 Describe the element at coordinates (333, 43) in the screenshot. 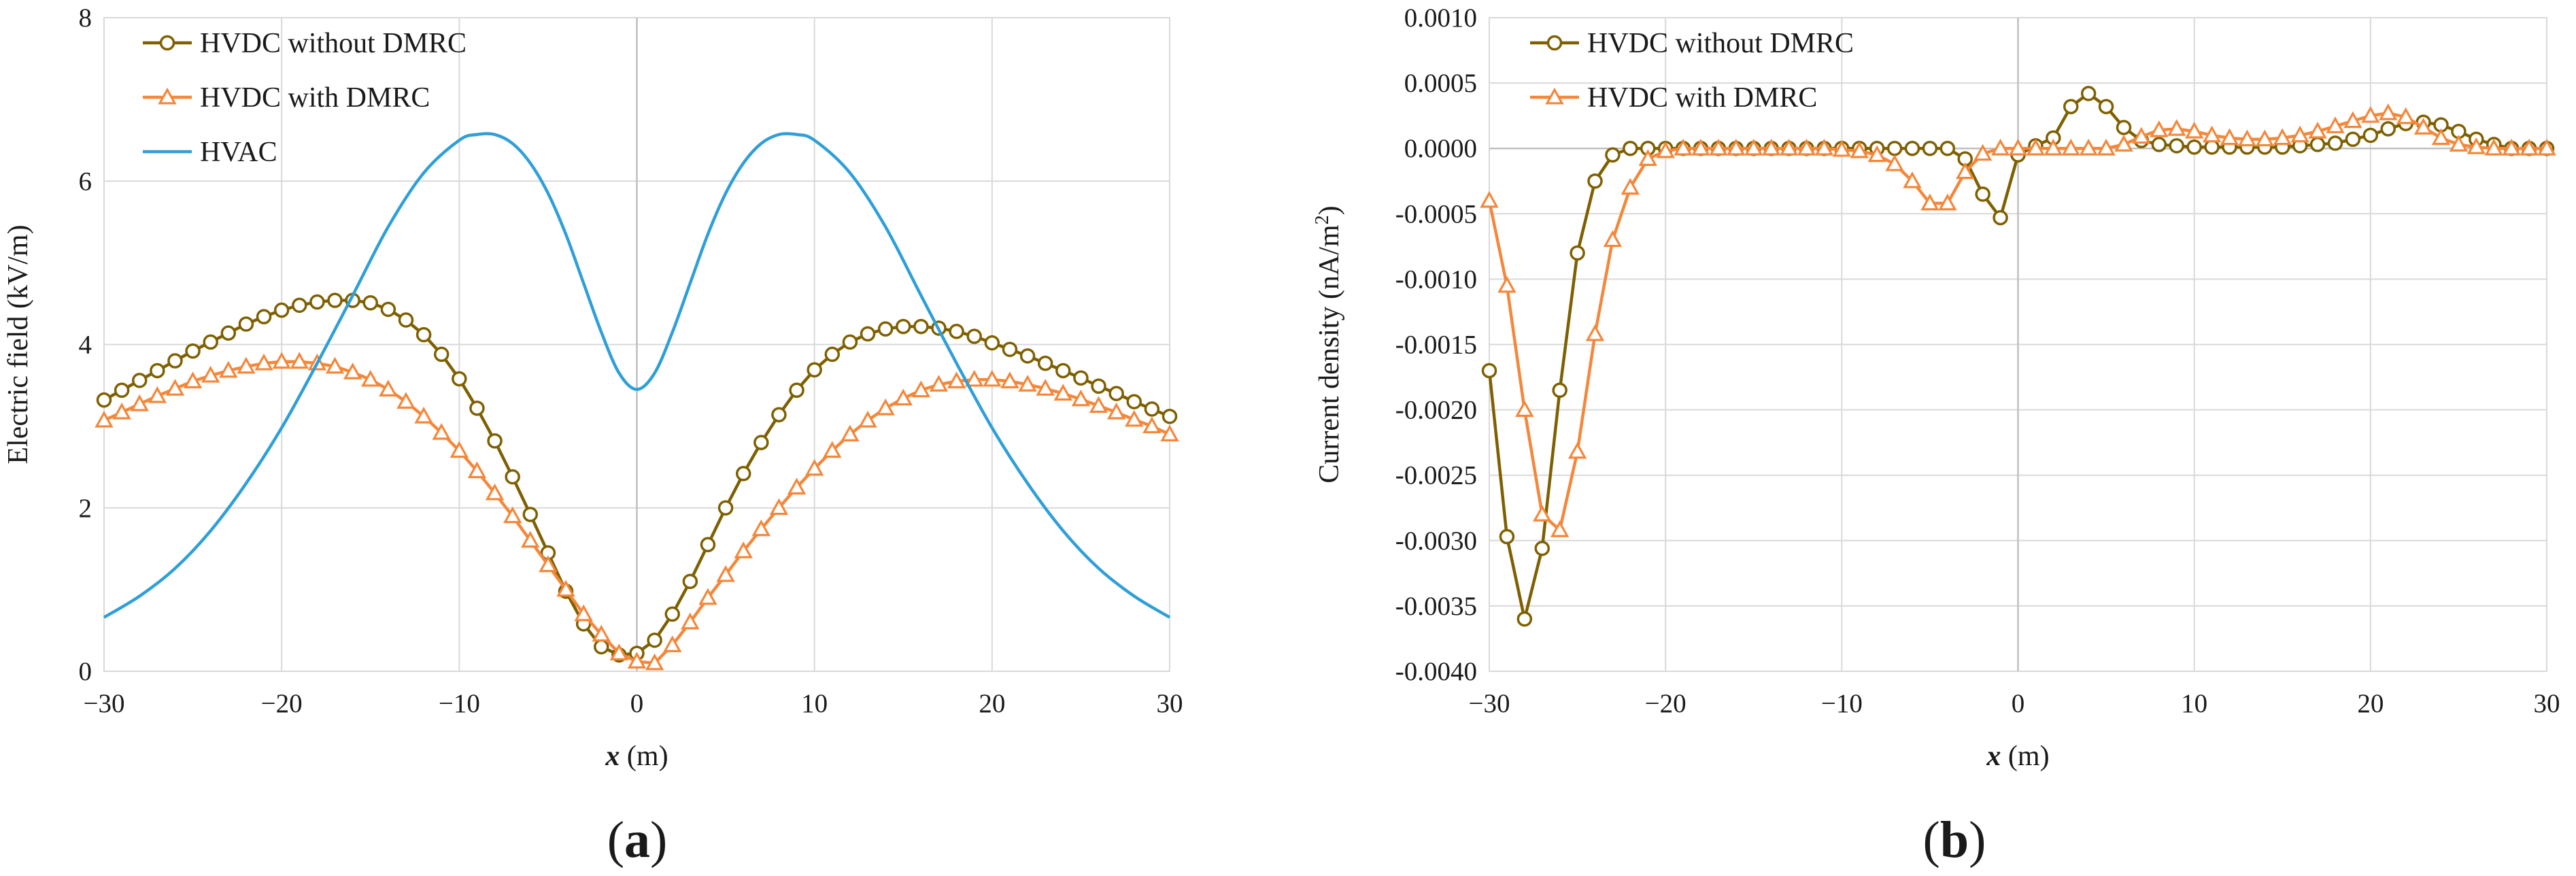

I see `legend-label-hvdc-without-dmrc: HVDC without DMRC` at that location.